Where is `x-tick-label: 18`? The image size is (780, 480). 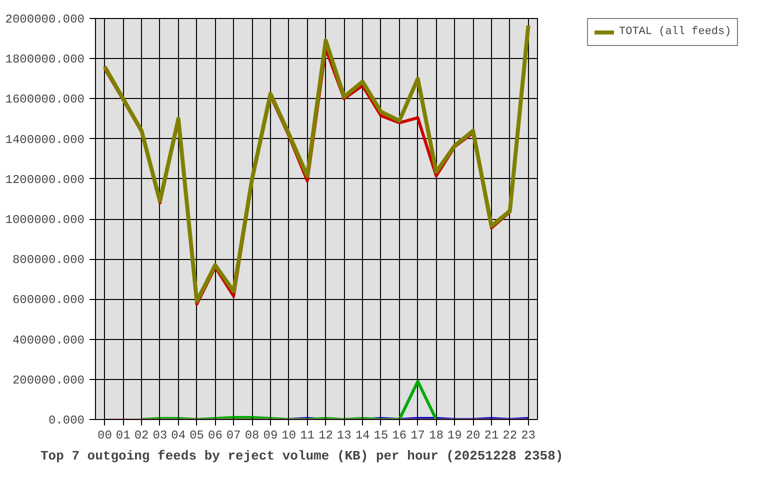 x-tick-label: 18 is located at coordinates (436, 435).